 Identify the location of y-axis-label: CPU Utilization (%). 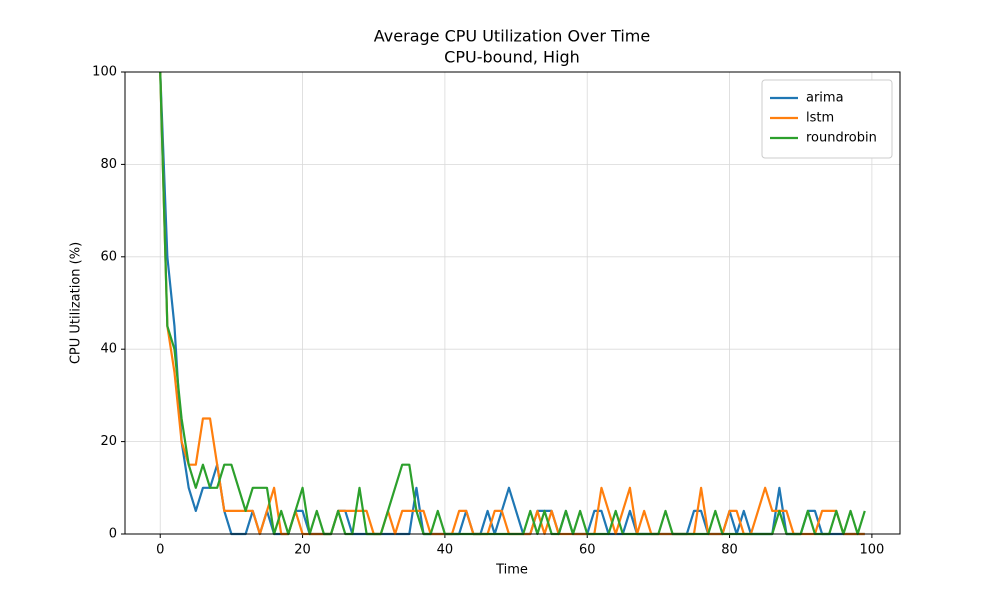
(76, 303).